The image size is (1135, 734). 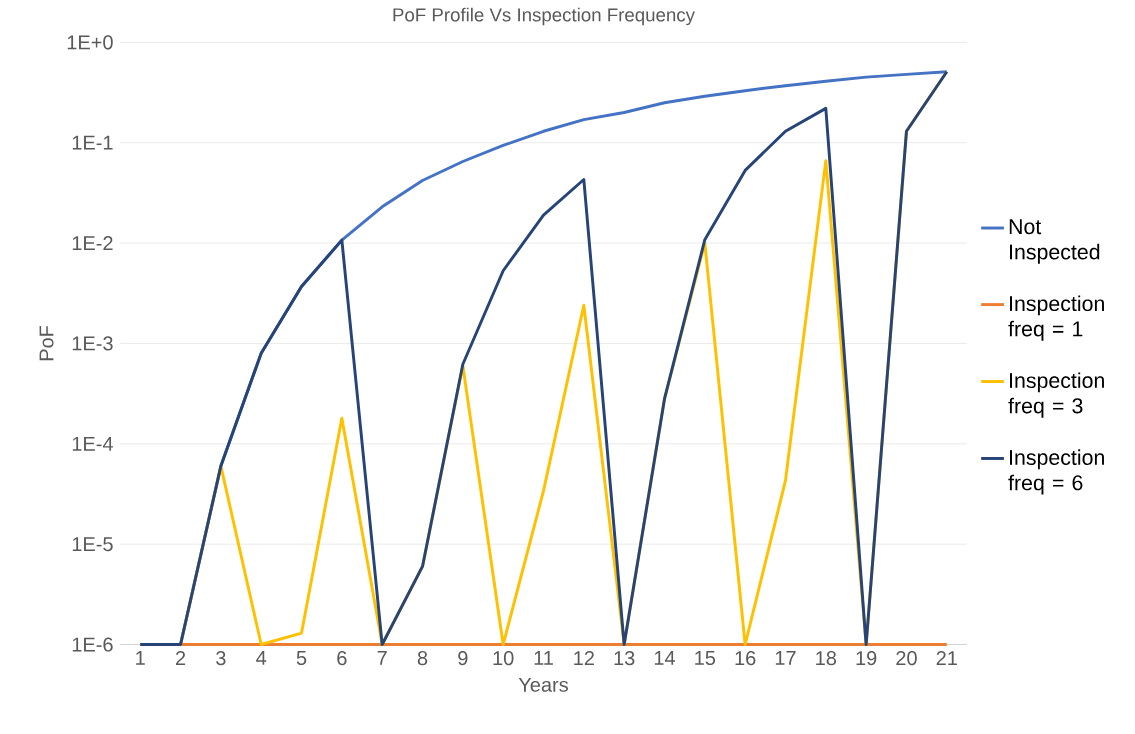 I want to click on x-tick-label: 4, so click(x=261, y=658).